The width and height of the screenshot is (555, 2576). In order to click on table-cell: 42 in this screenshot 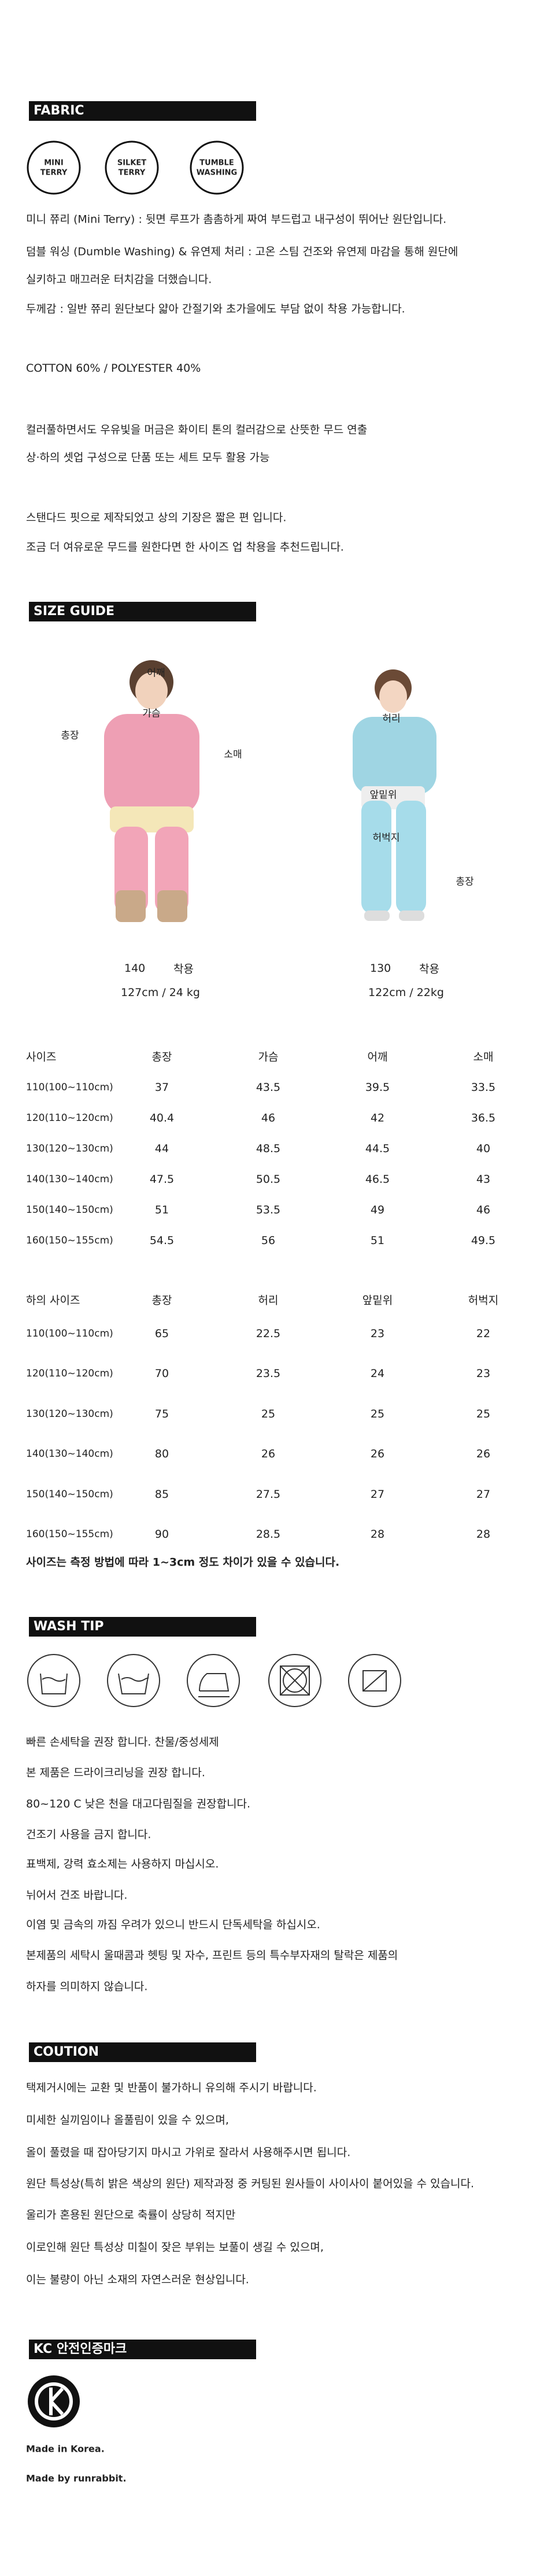, I will do `click(378, 1118)`.